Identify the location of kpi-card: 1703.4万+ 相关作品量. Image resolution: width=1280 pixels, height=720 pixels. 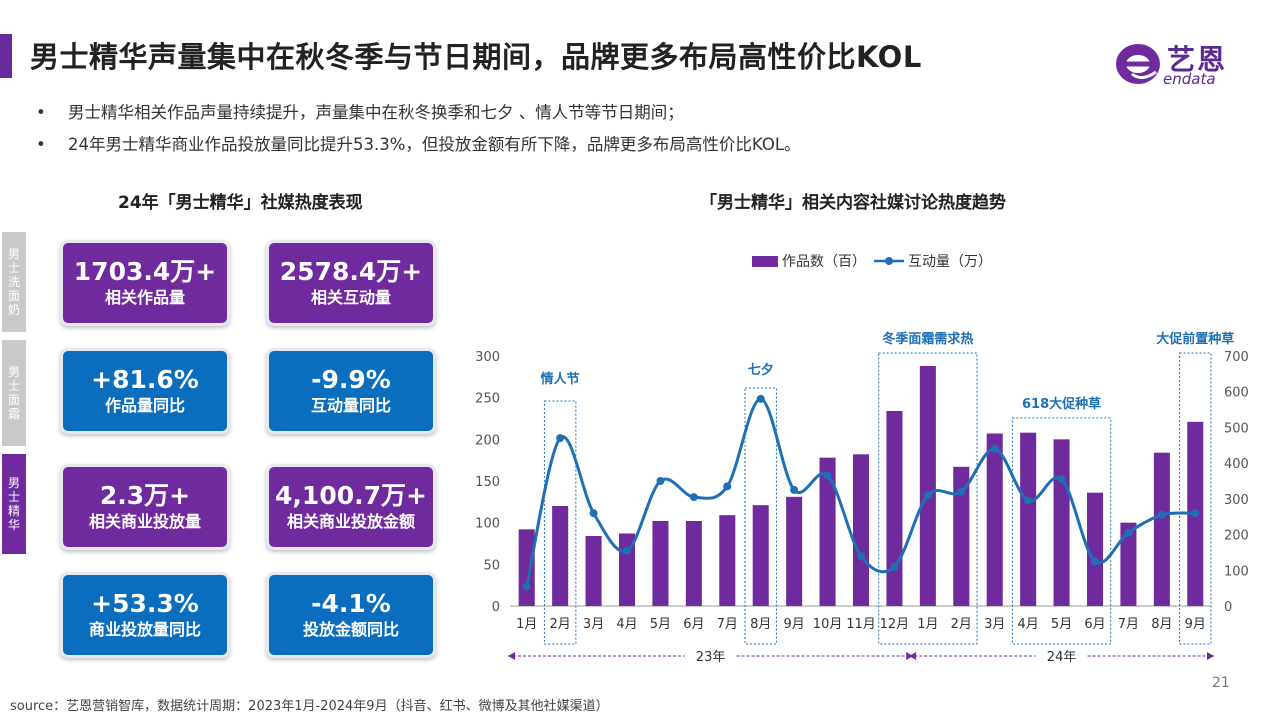
(145, 283).